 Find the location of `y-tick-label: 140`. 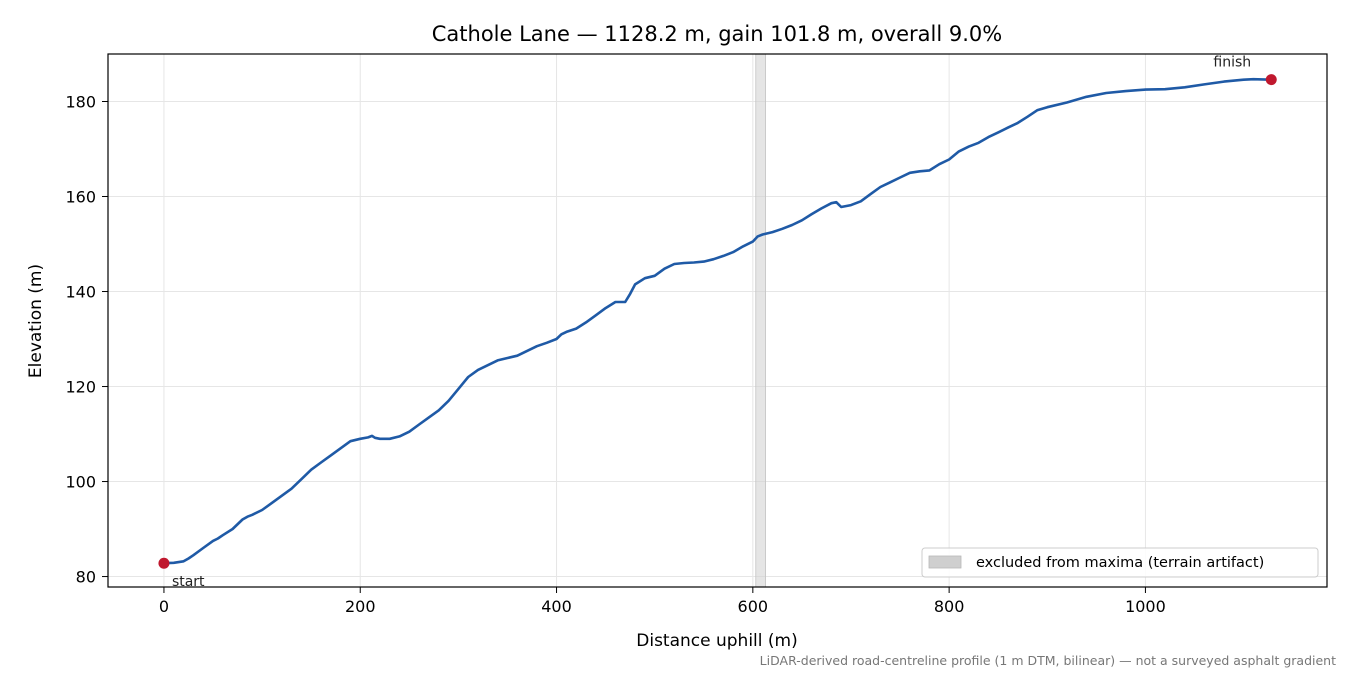

y-tick-label: 140 is located at coordinates (80, 292).